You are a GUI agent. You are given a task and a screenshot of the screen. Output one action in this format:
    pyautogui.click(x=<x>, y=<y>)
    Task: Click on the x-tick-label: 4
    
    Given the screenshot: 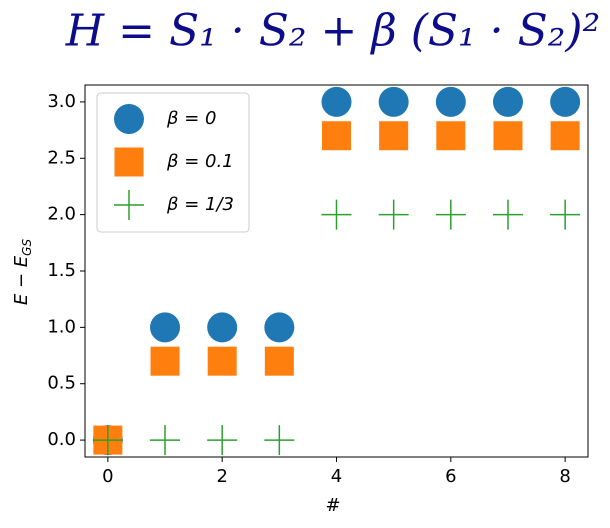 What is the action you would take?
    pyautogui.click(x=336, y=476)
    